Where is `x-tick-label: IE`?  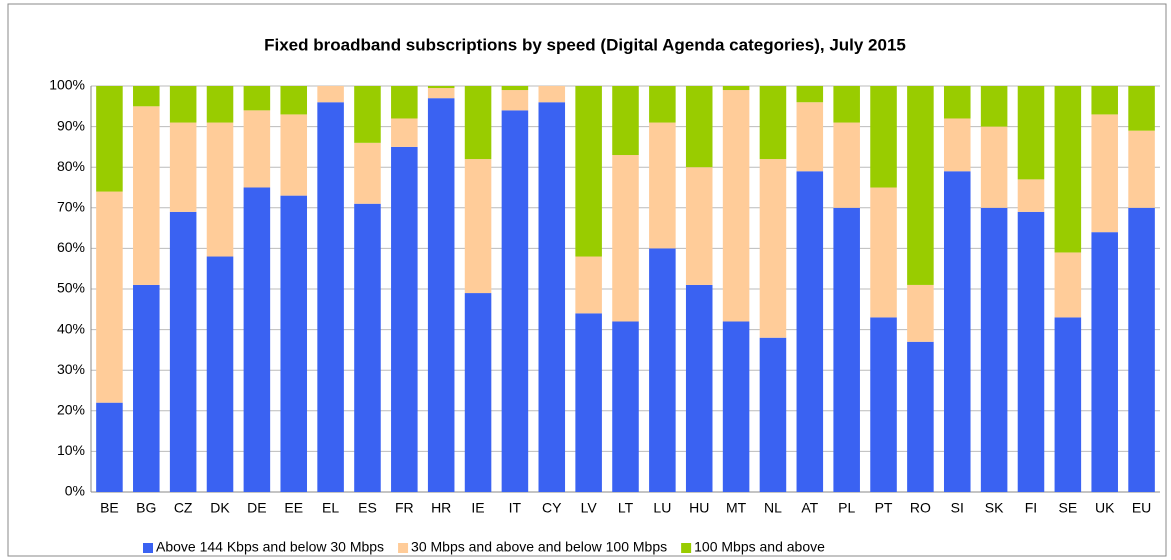
x-tick-label: IE is located at coordinates (477, 508).